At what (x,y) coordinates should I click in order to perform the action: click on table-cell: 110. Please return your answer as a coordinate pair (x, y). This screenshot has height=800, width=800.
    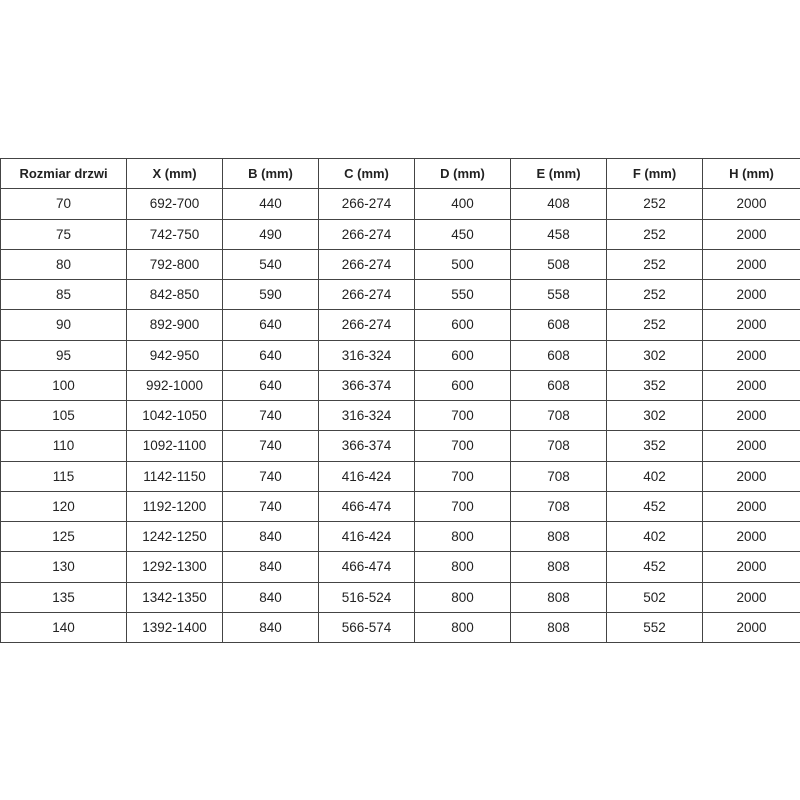
    Looking at the image, I should click on (63, 446).